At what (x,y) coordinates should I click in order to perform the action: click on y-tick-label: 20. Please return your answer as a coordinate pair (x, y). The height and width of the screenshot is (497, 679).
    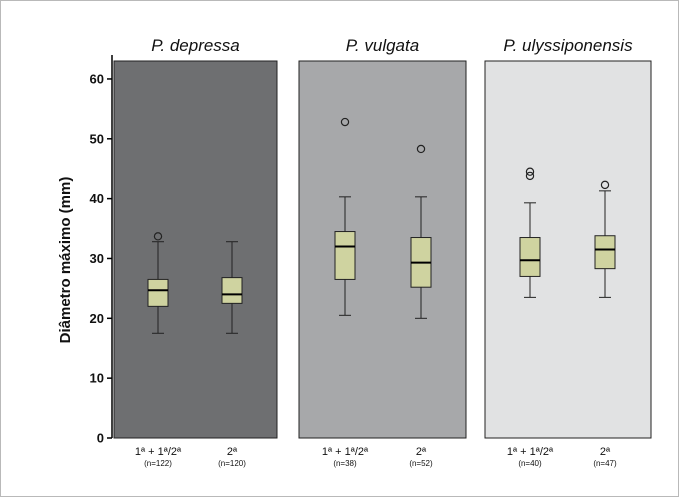
    Looking at the image, I should click on (97, 318).